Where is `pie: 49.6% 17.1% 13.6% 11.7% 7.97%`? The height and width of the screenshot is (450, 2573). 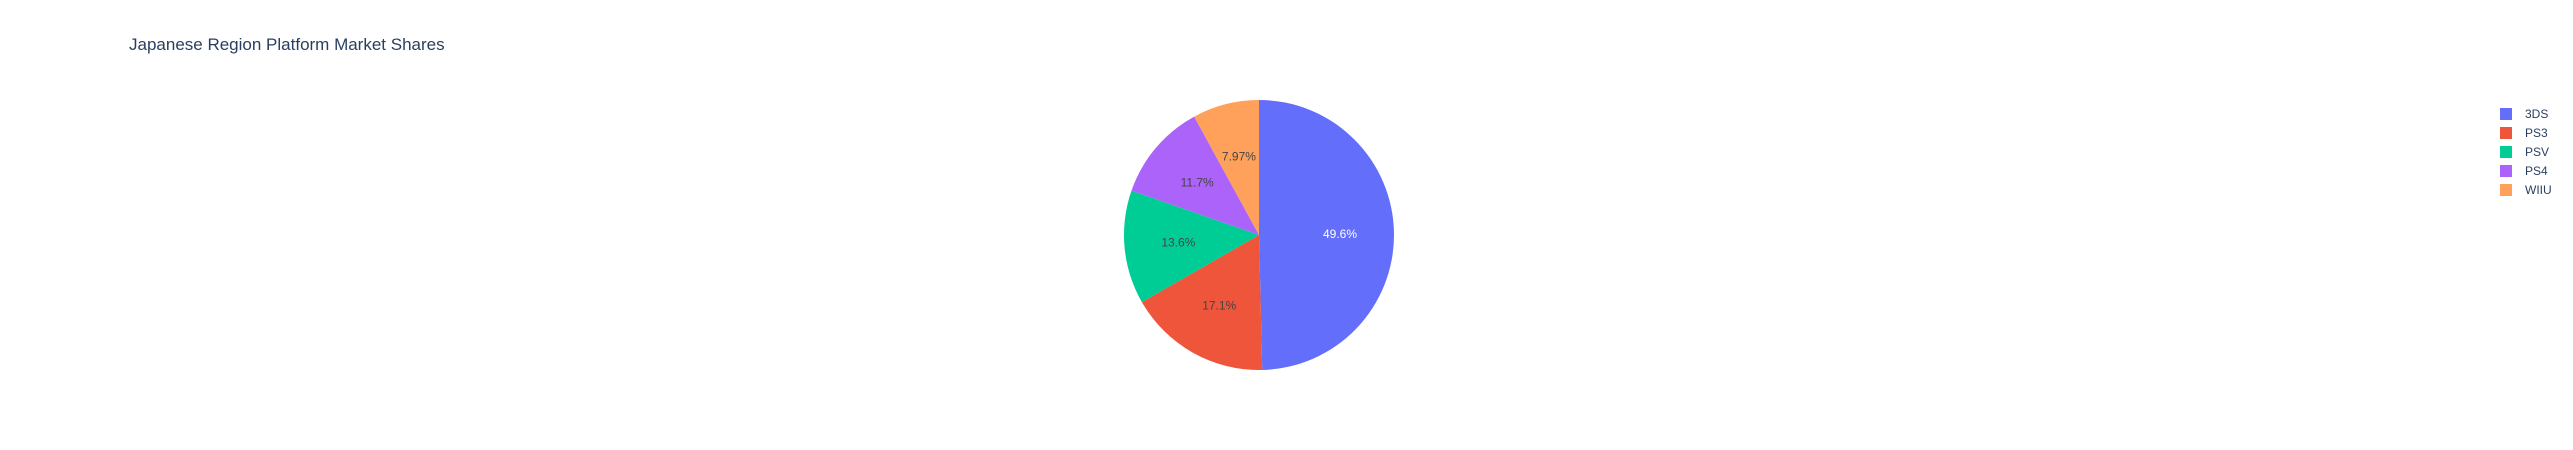
pie: 49.6% 17.1% 13.6% 11.7% 7.97% is located at coordinates (1259, 235).